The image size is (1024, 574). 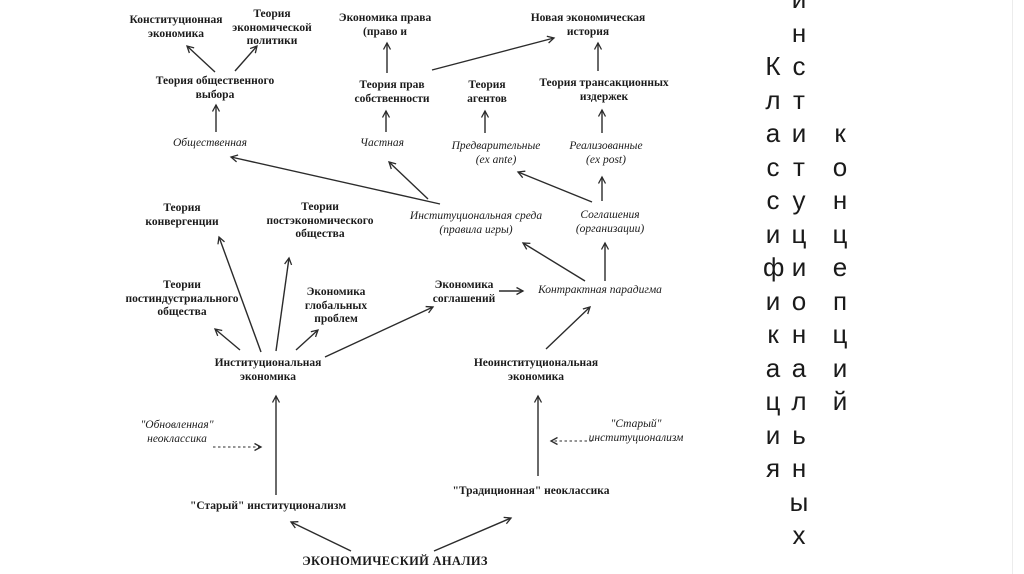 What do you see at coordinates (268, 506) in the screenshot?
I see `node-old-institutionalism: "Старый" институционализм` at bounding box center [268, 506].